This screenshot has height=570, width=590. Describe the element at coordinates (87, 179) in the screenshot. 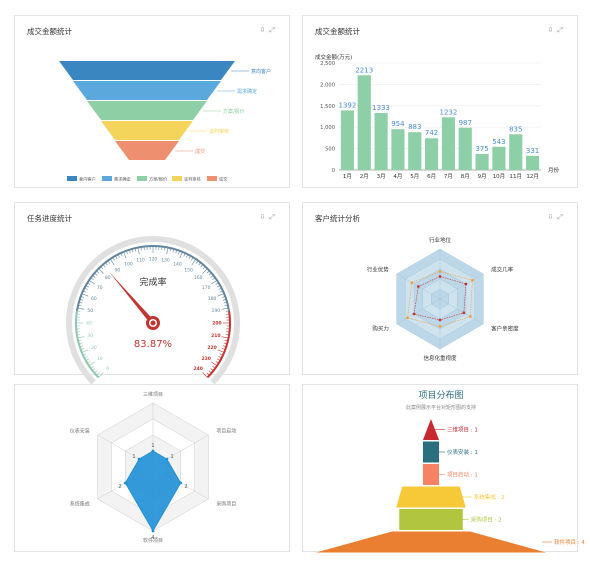

I see `legend-label: 意向客户` at that location.